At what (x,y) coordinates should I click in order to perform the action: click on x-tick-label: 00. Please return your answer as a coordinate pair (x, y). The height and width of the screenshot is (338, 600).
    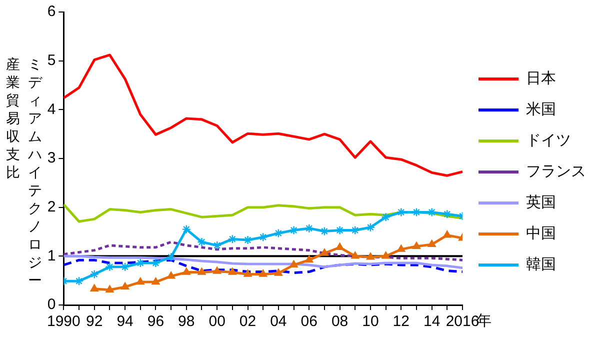
    Looking at the image, I should click on (217, 321).